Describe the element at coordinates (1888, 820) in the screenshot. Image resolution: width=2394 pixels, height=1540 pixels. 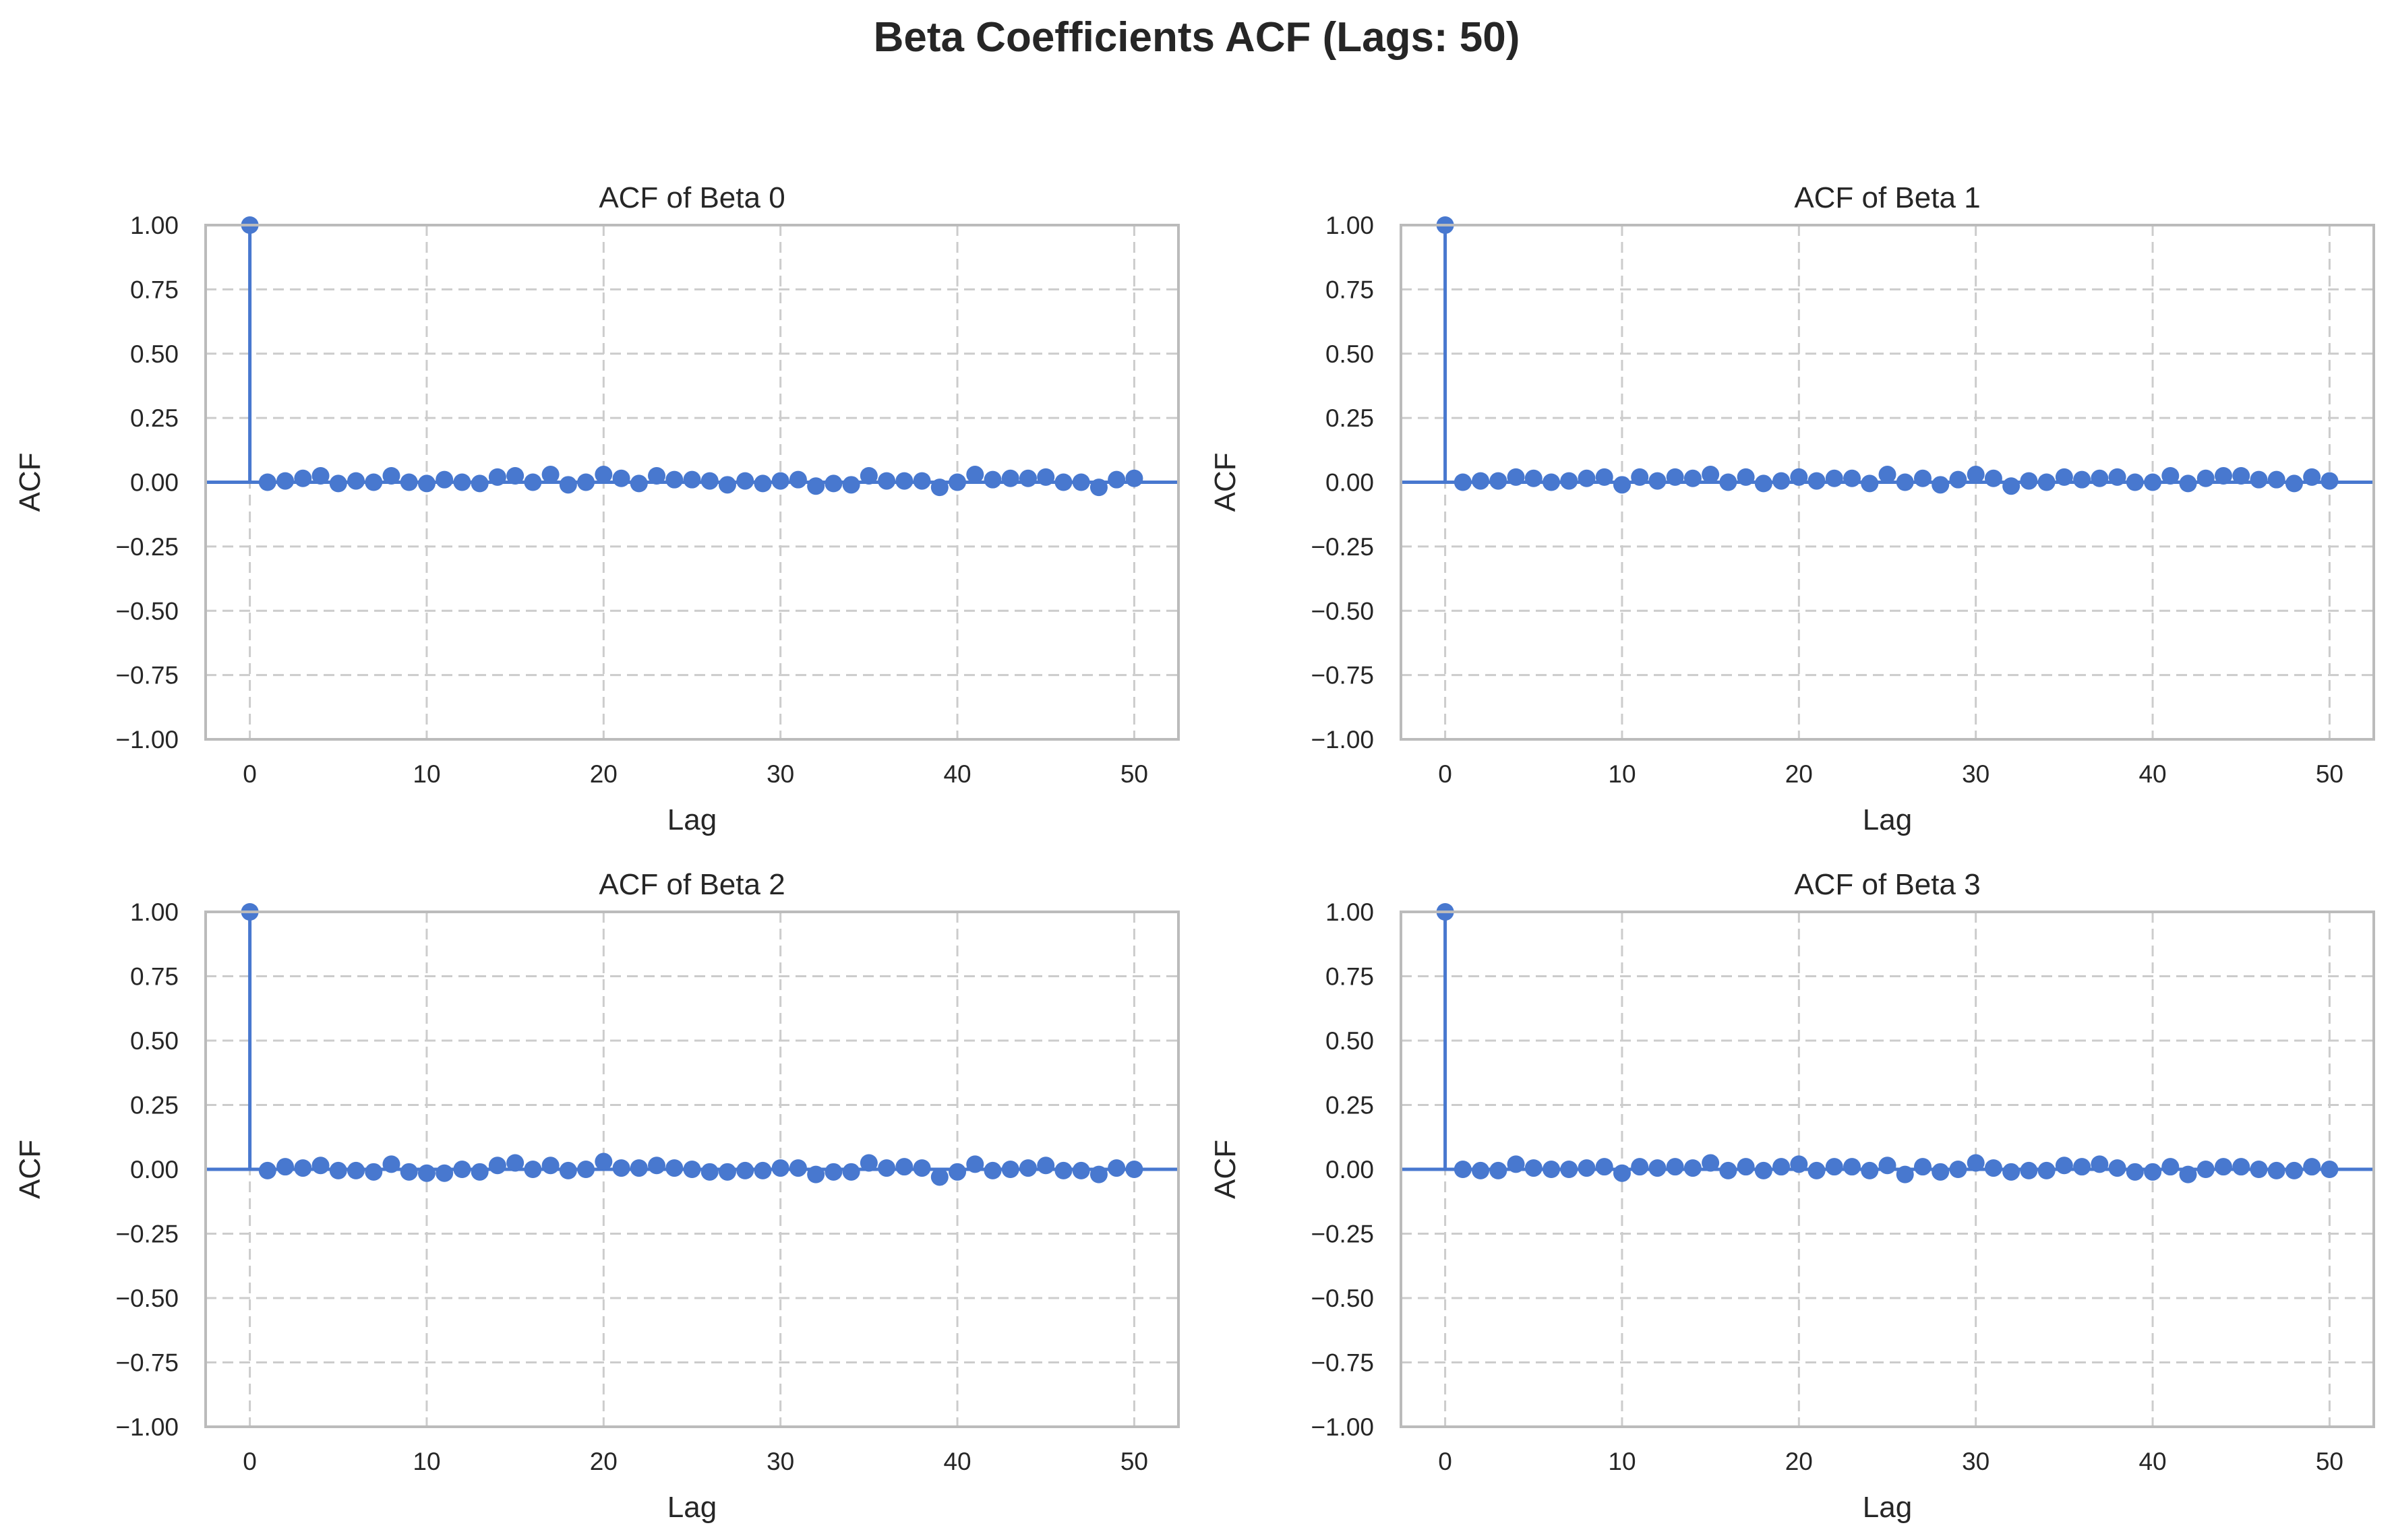
I see `x-axis-label: Lag` at that location.